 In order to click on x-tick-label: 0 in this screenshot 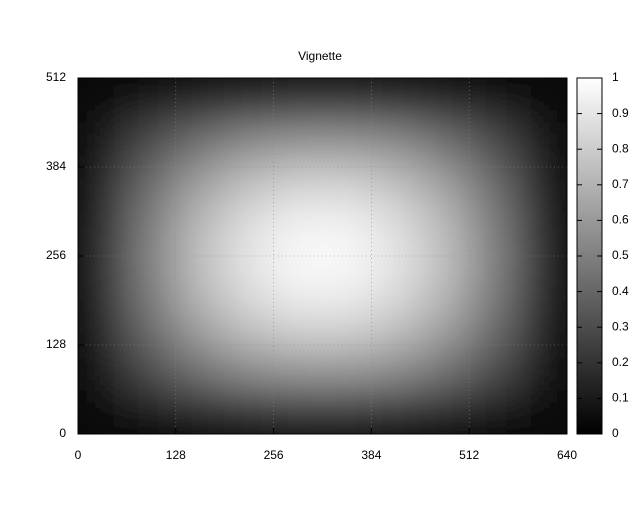, I will do `click(78, 455)`.